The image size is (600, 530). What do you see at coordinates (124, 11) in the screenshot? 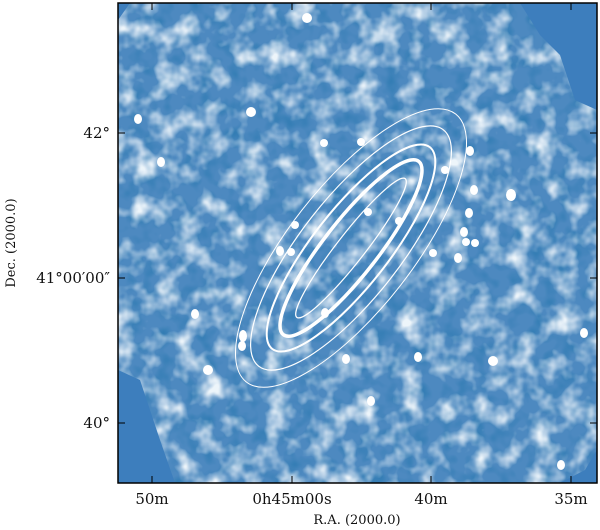
I see `coverage-edge-top-left` at bounding box center [124, 11].